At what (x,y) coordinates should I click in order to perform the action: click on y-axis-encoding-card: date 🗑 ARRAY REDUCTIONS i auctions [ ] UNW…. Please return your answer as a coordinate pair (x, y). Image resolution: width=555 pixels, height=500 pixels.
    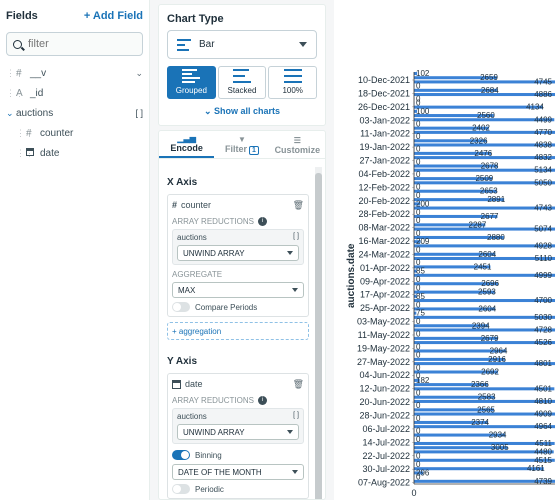
    Looking at the image, I should click on (238, 436).